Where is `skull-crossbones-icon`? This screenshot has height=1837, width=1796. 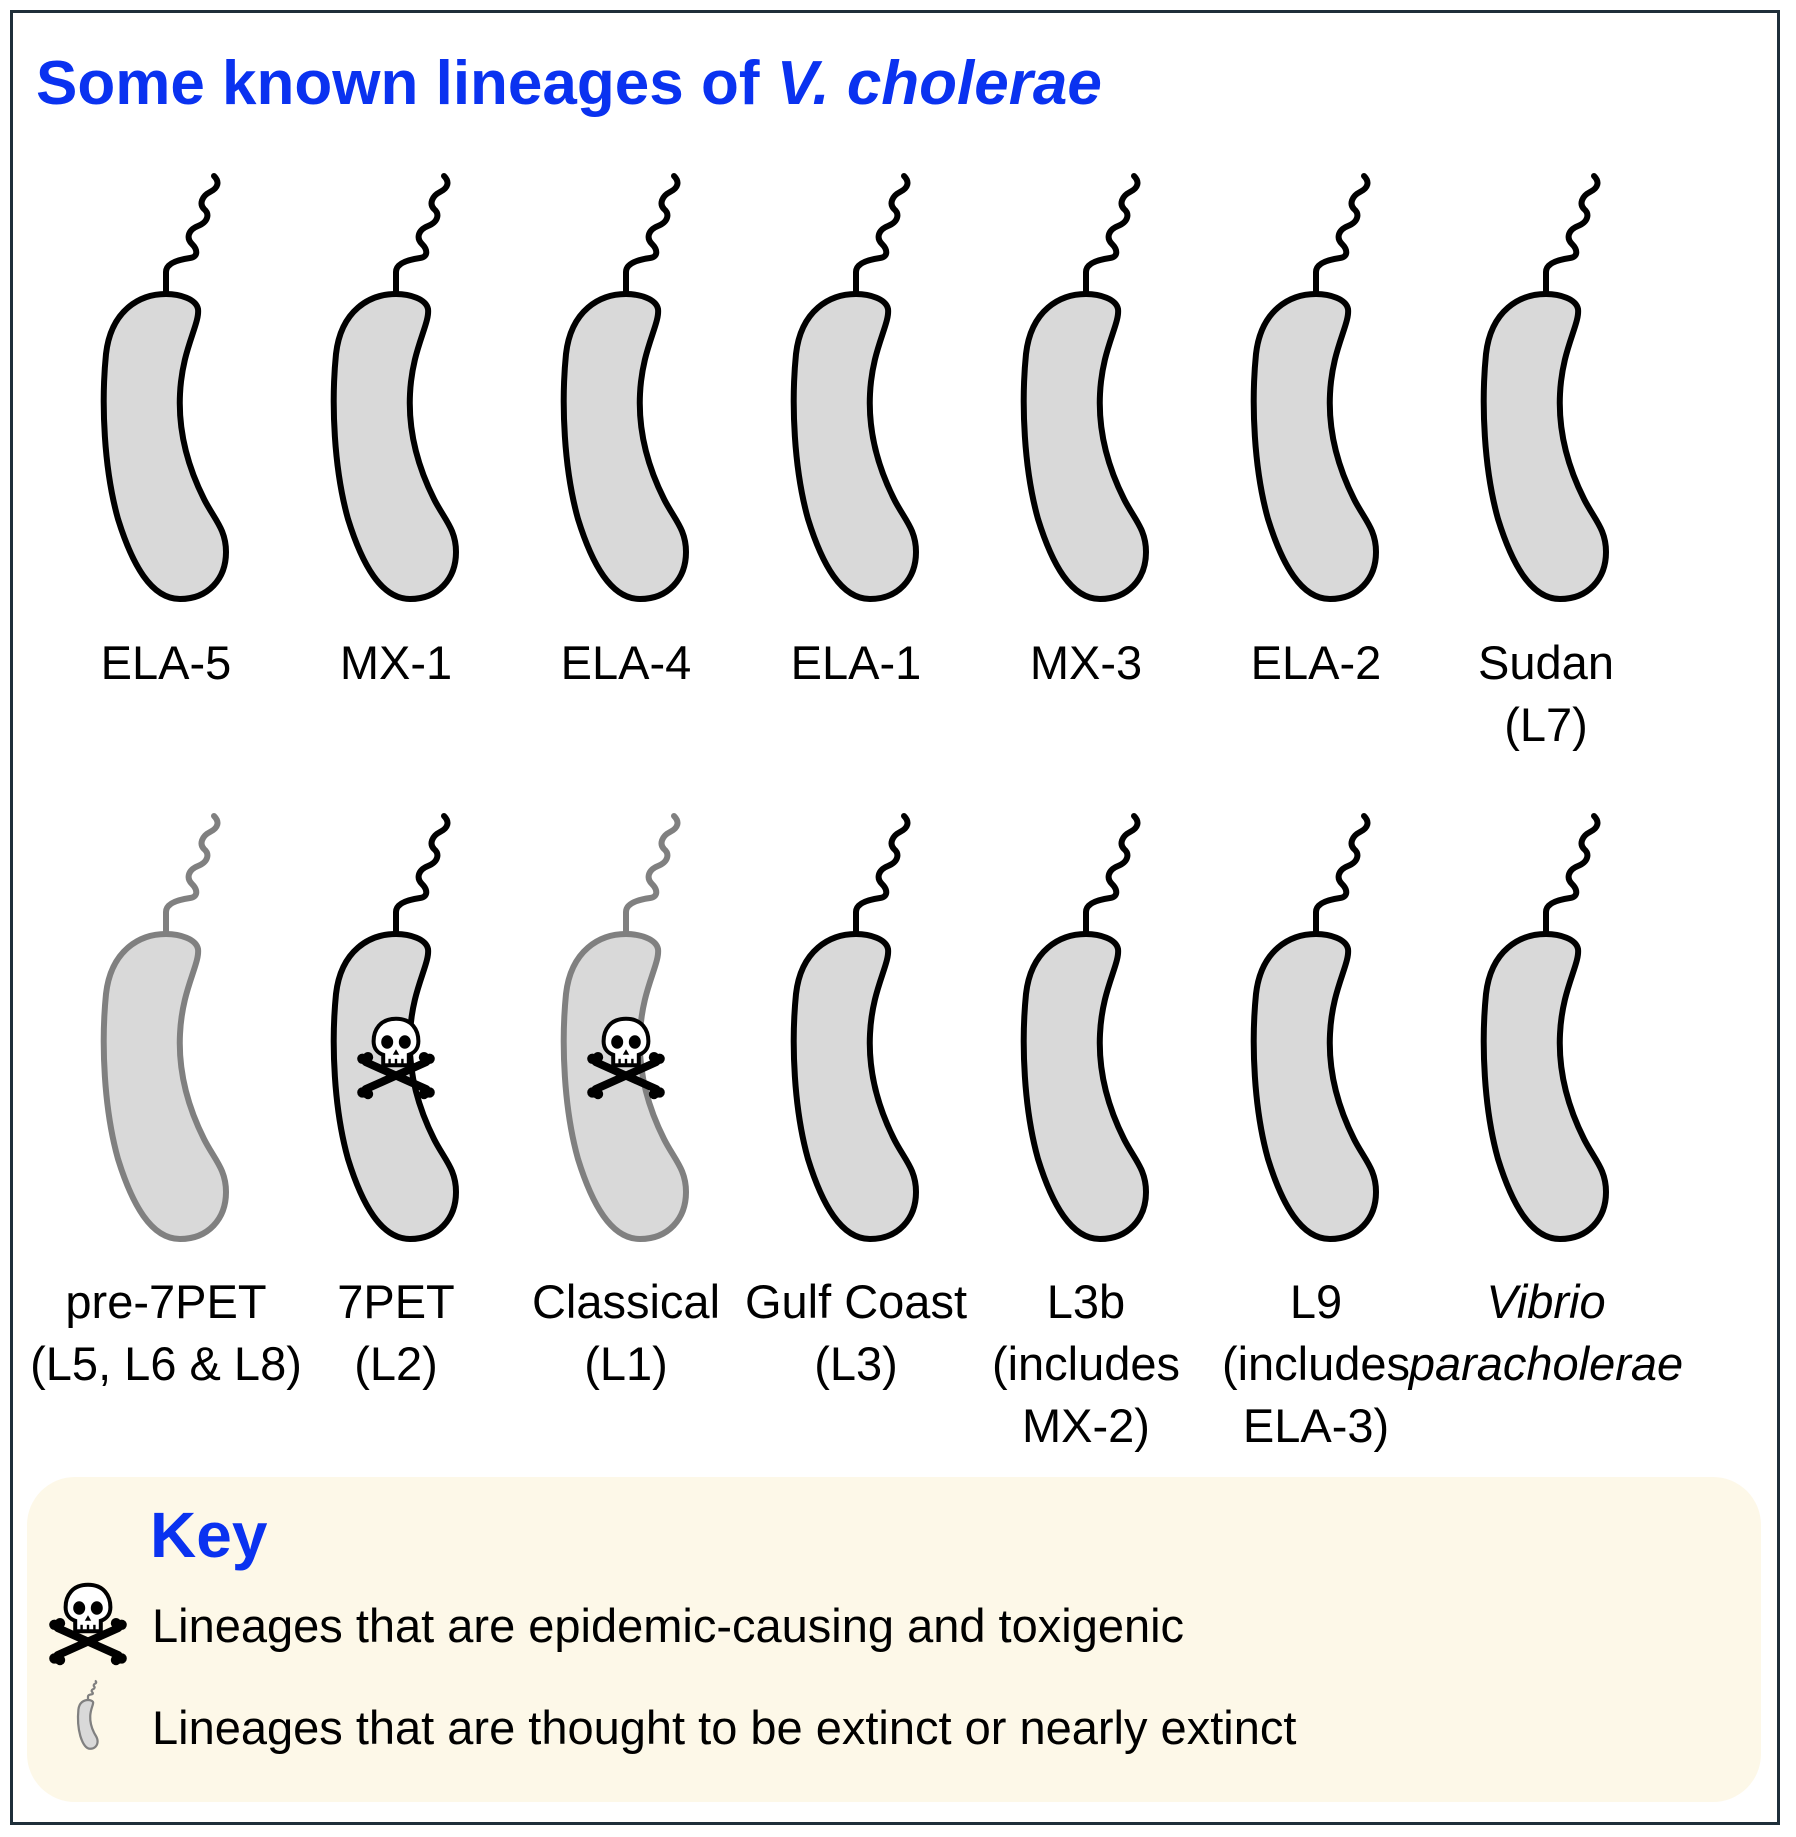
skull-crossbones-icon is located at coordinates (88, 1625).